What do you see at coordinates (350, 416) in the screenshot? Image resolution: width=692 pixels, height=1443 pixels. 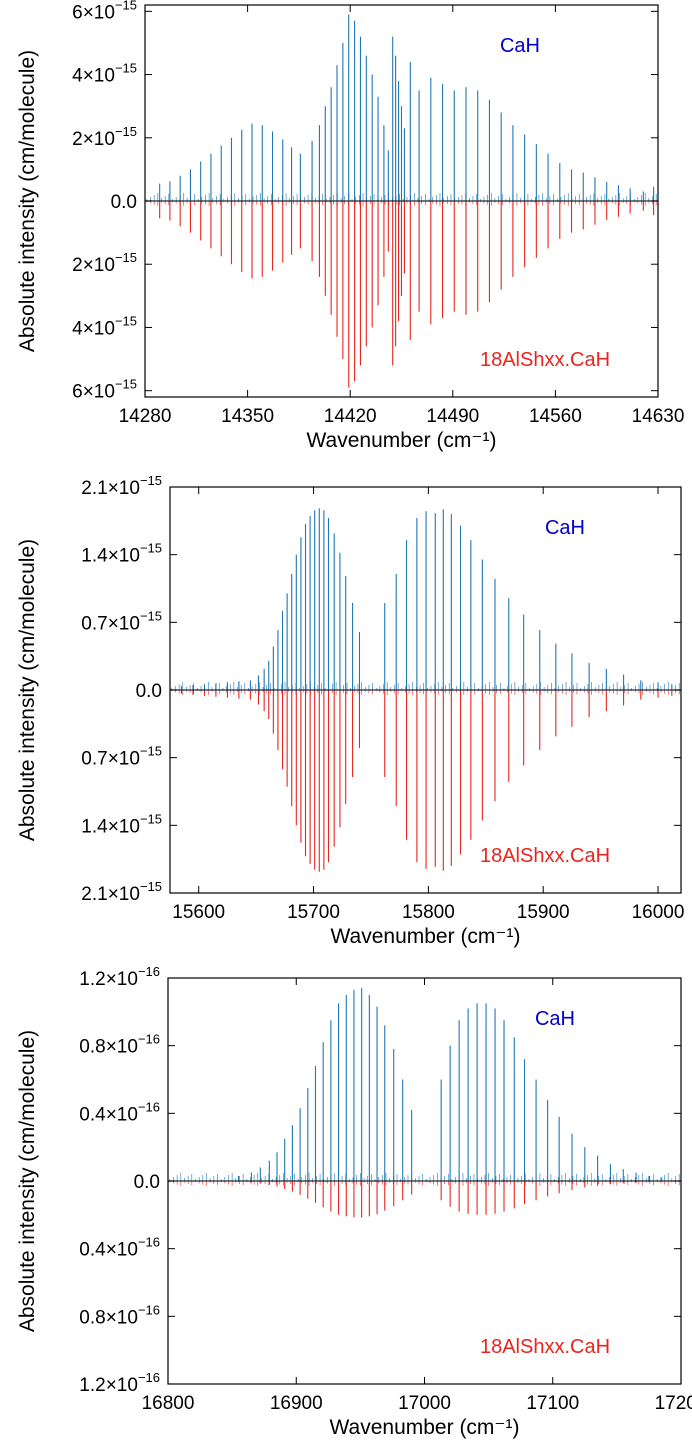 I see `x-tick-label: 14420` at bounding box center [350, 416].